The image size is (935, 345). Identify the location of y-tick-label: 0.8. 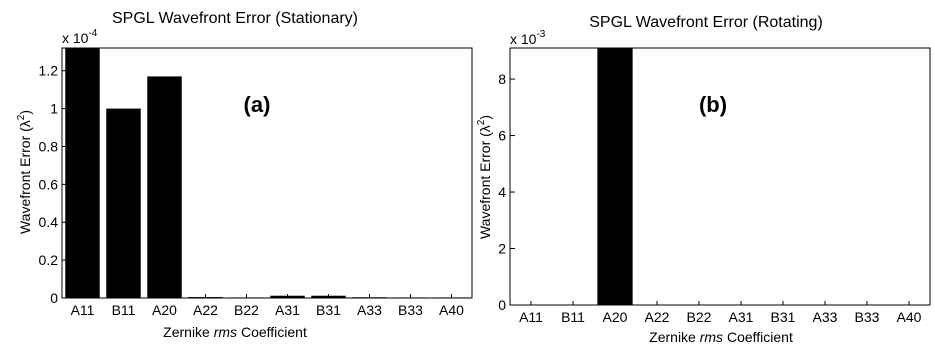
(49, 146).